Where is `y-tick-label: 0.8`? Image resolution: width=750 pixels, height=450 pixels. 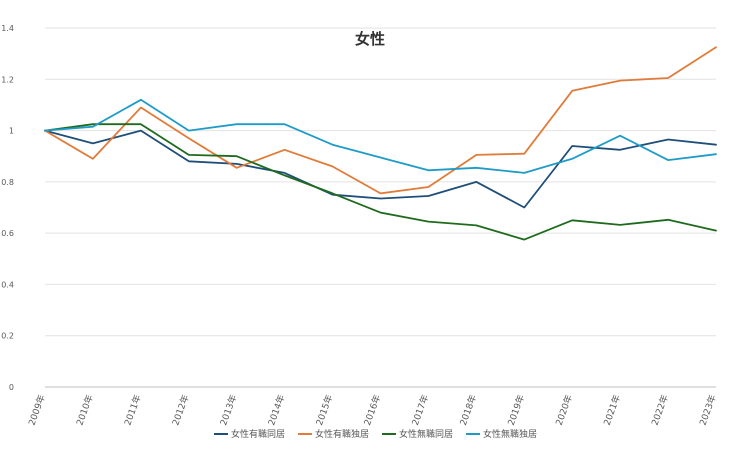
y-tick-label: 0.8 is located at coordinates (7, 182).